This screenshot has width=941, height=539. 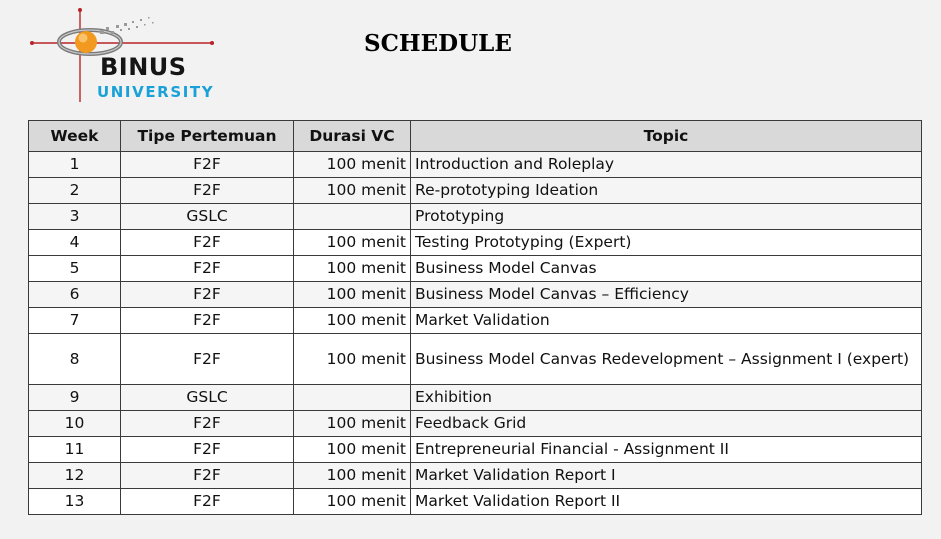 I want to click on header-topic: Topic, so click(x=666, y=136).